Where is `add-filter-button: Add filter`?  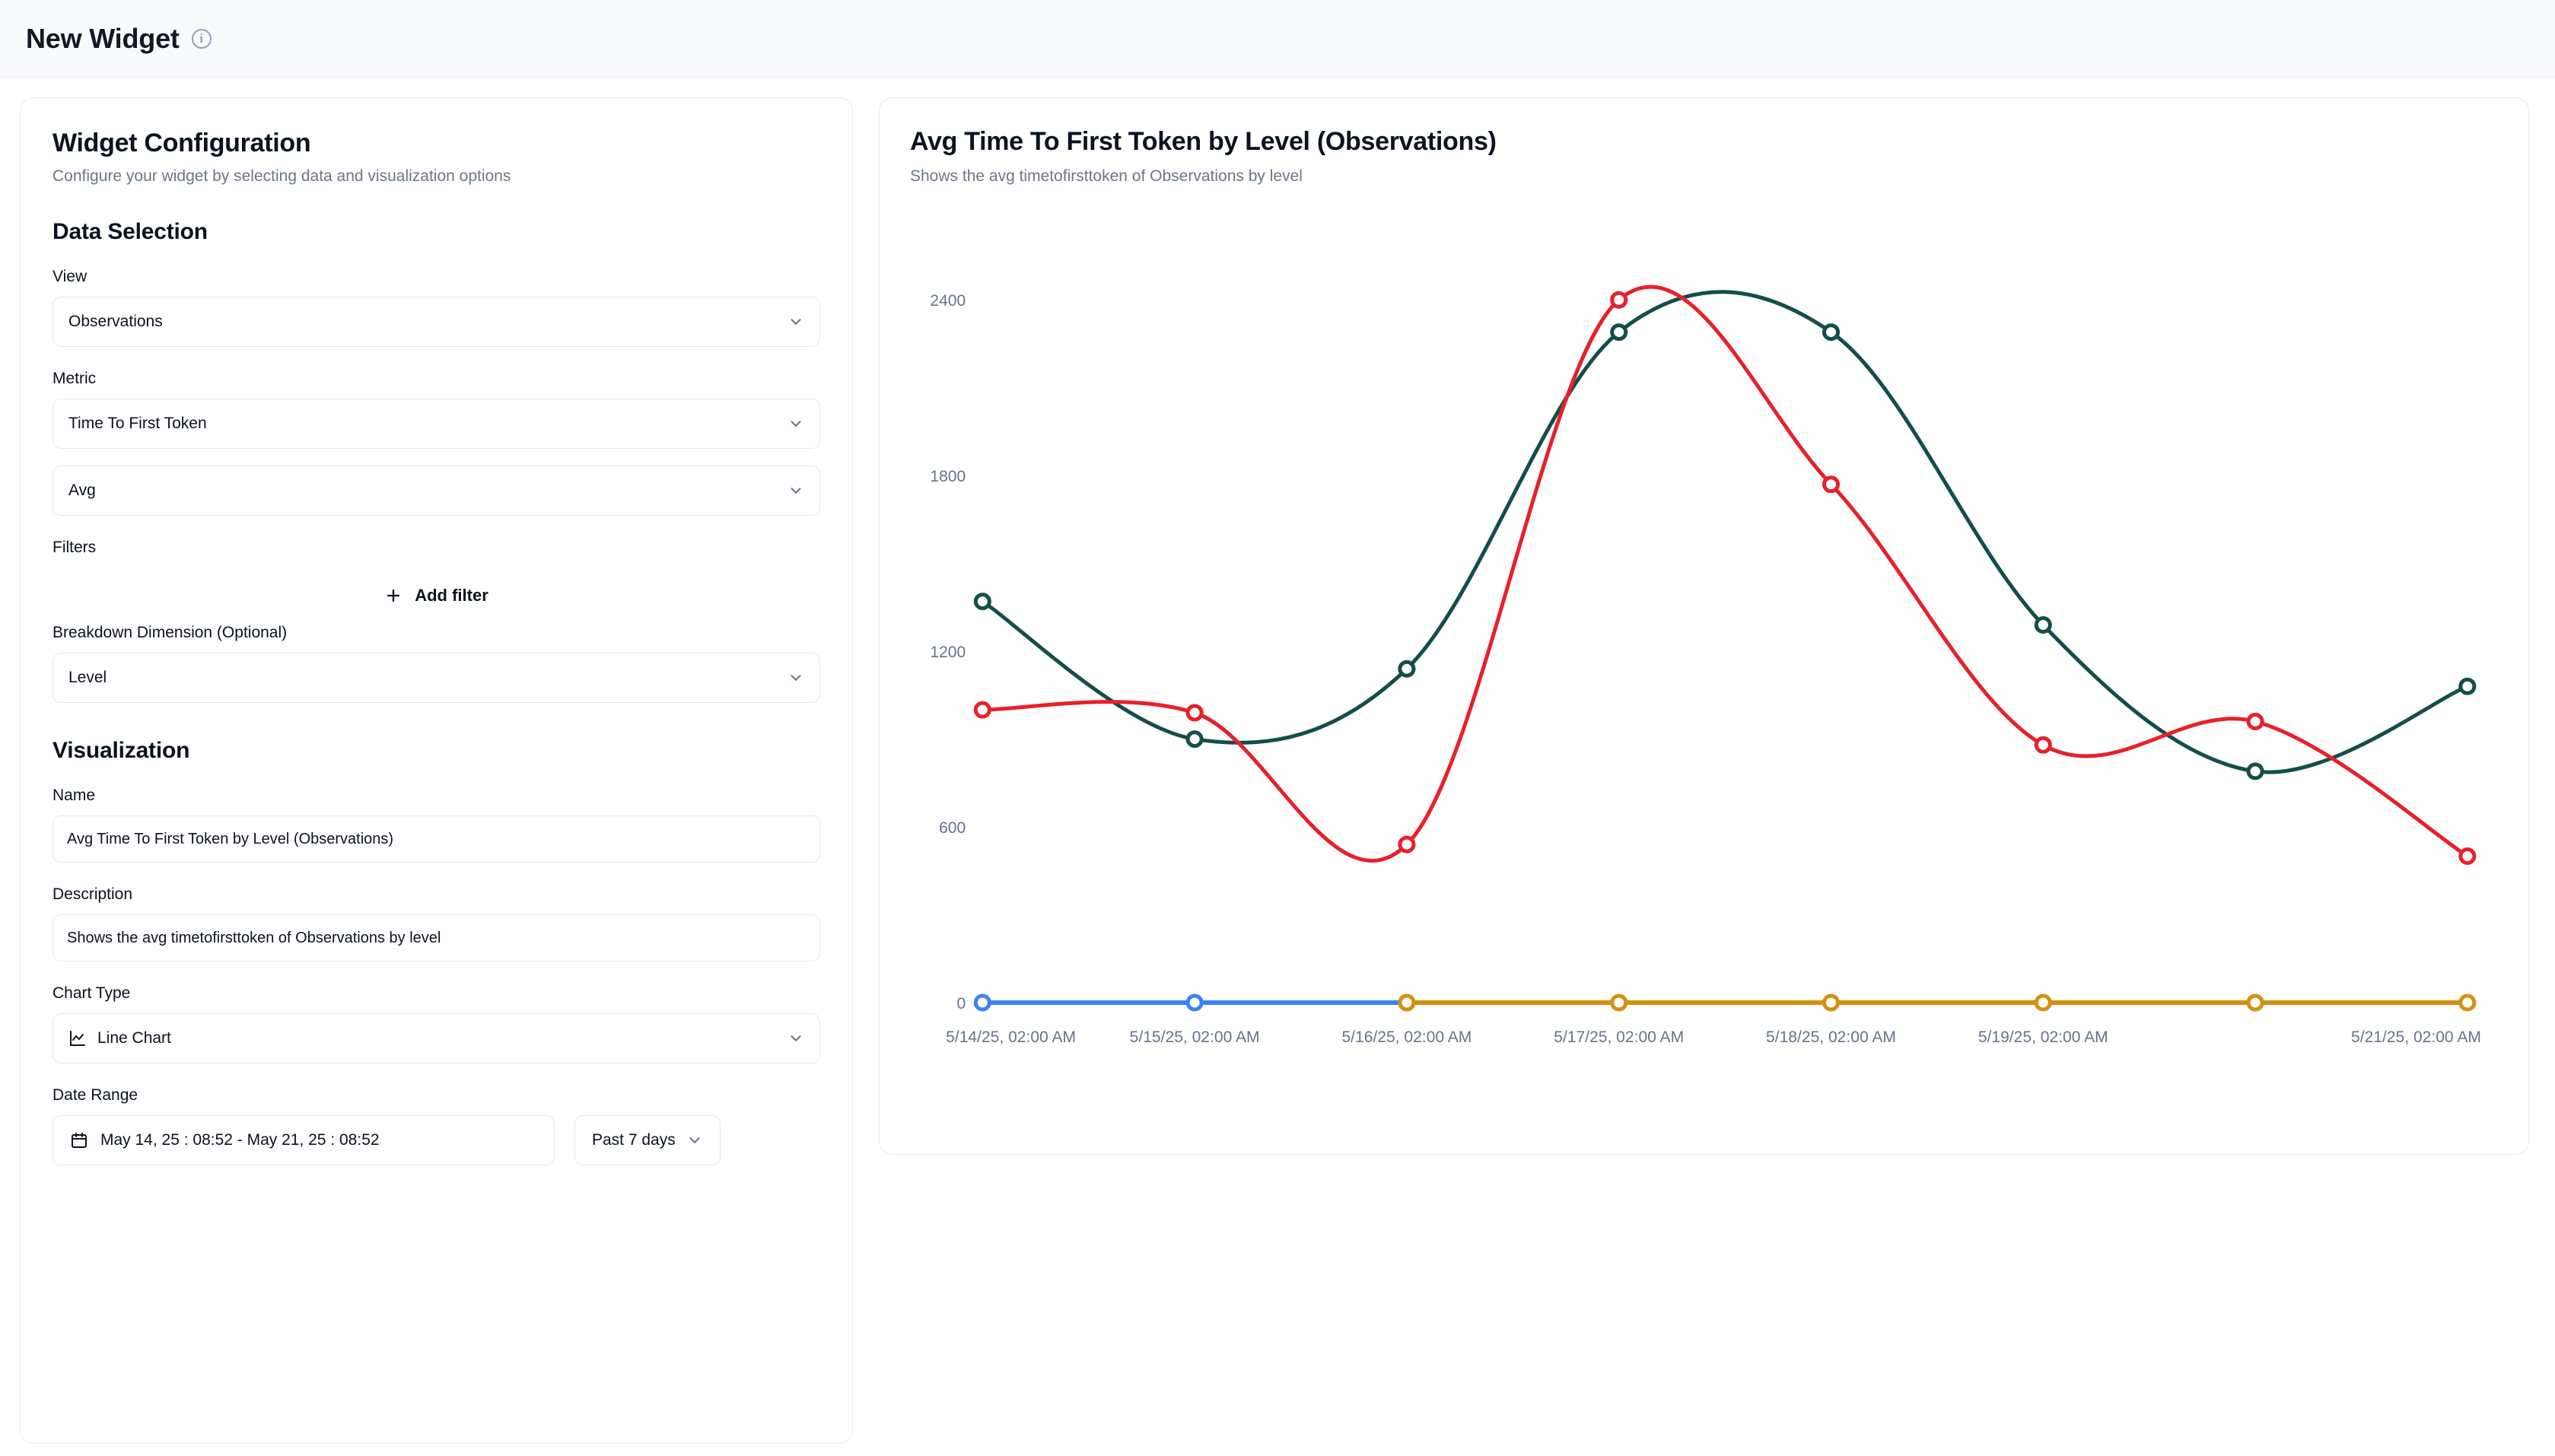 add-filter-button: Add filter is located at coordinates (437, 595).